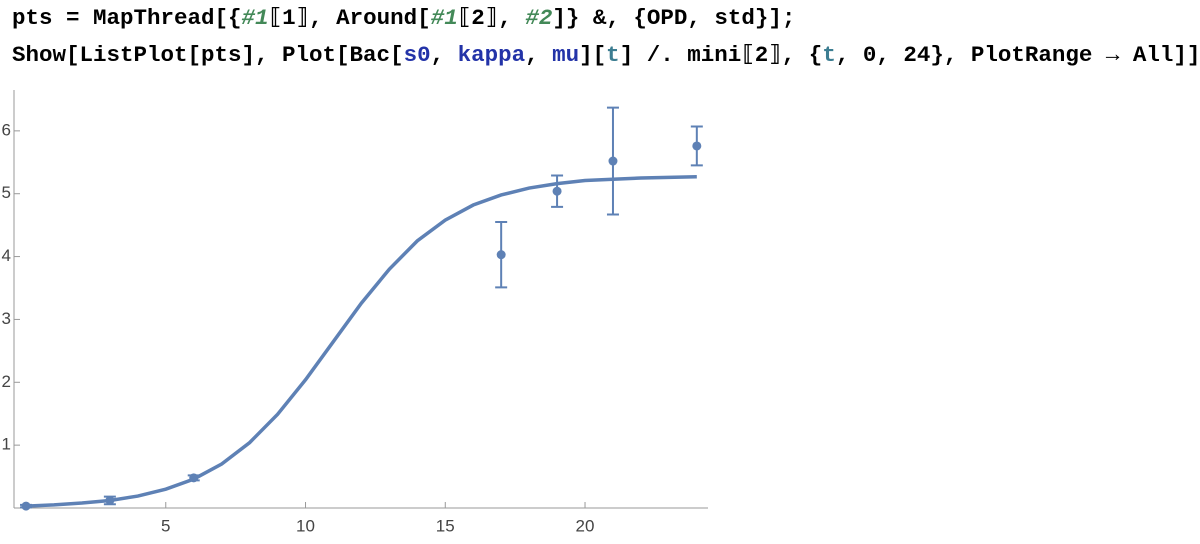 The height and width of the screenshot is (544, 1200). What do you see at coordinates (492, 18) in the screenshot?
I see `code-token: ⟦2⟧,` at bounding box center [492, 18].